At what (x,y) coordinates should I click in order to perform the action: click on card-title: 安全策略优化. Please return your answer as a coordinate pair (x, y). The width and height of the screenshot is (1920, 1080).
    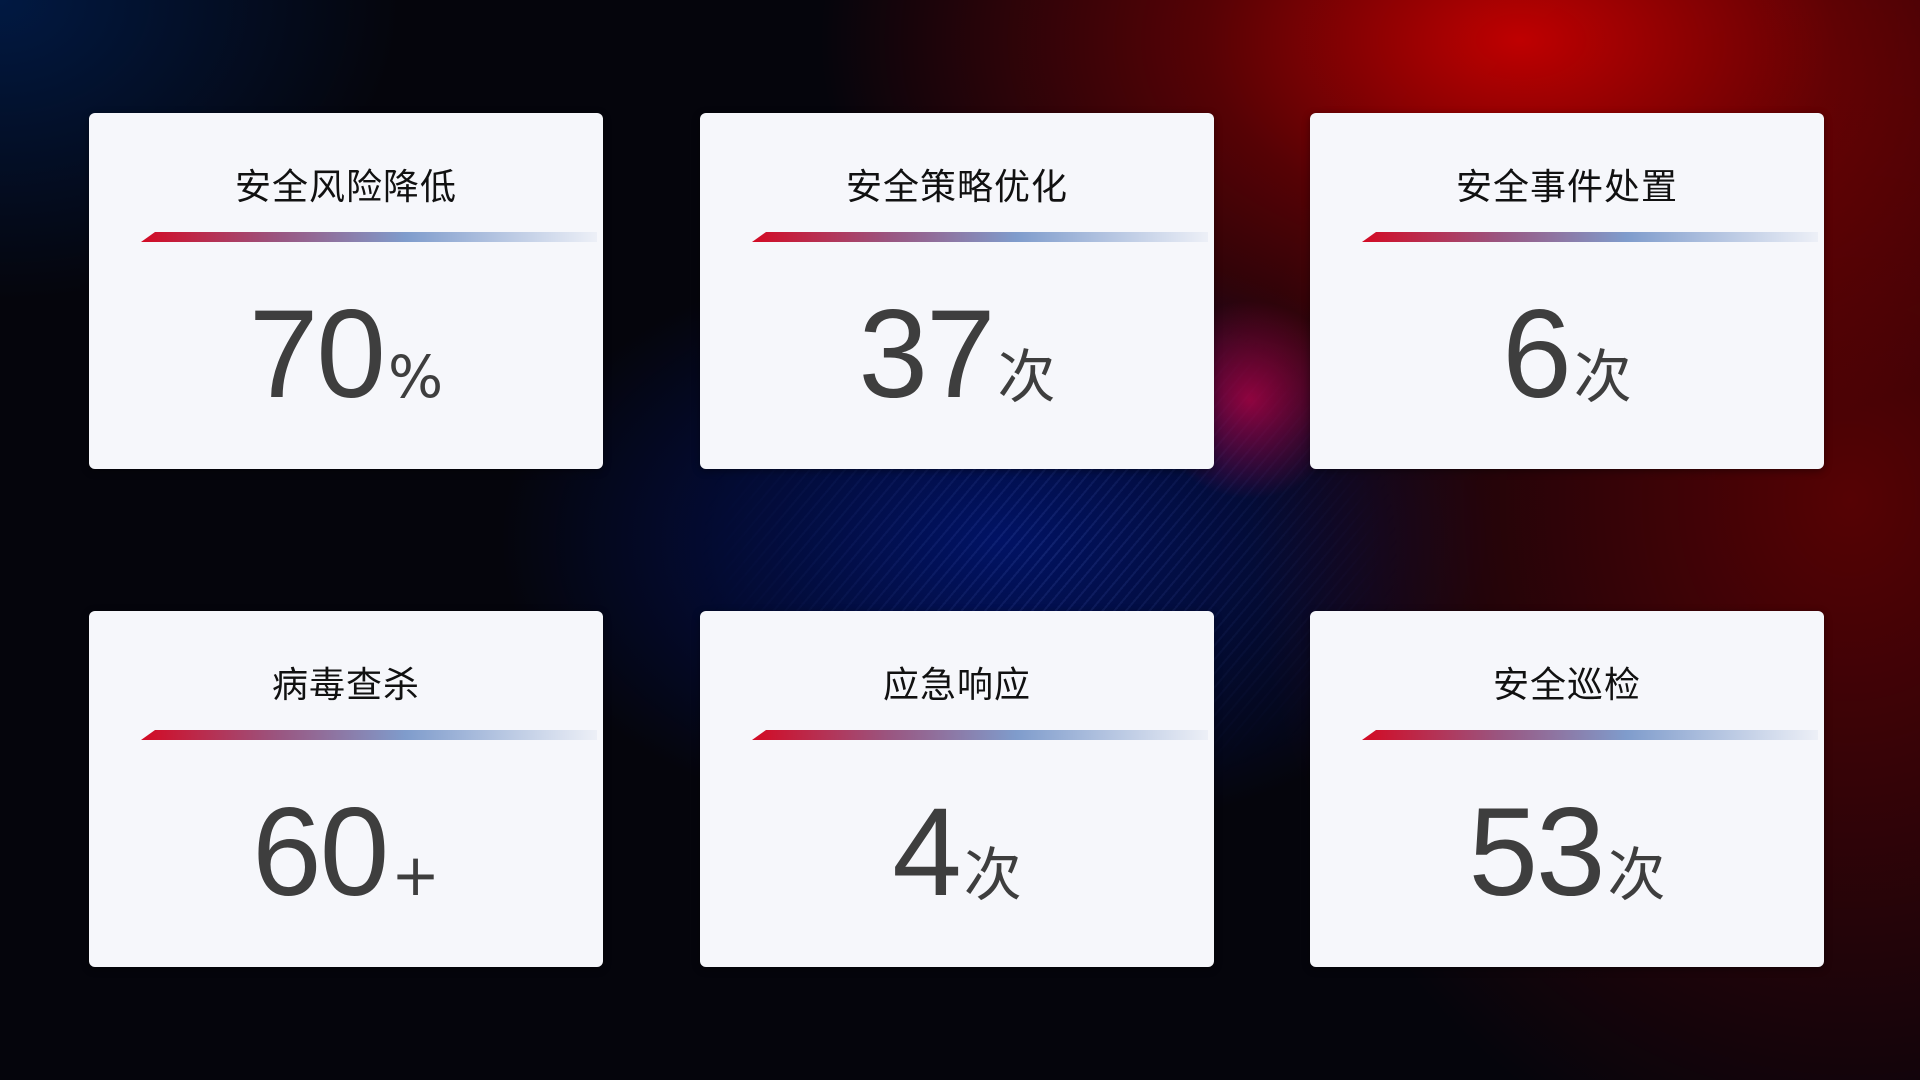
    Looking at the image, I should click on (956, 187).